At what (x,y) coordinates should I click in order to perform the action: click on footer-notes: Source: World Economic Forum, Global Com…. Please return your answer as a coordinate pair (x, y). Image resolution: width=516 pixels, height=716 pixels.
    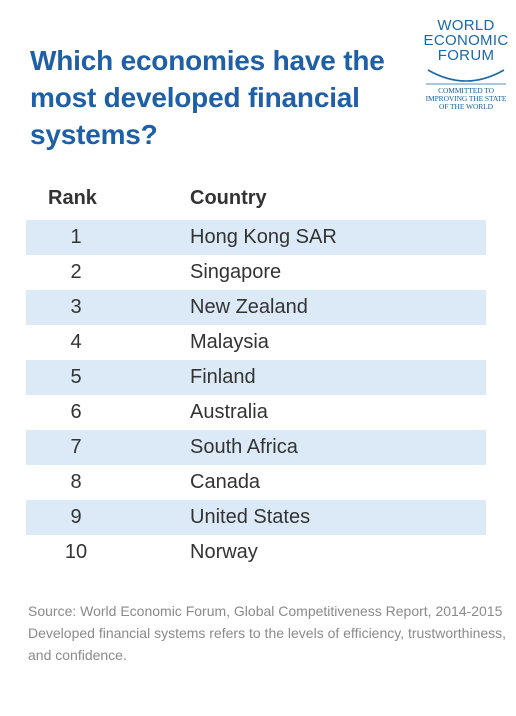
    Looking at the image, I should click on (268, 633).